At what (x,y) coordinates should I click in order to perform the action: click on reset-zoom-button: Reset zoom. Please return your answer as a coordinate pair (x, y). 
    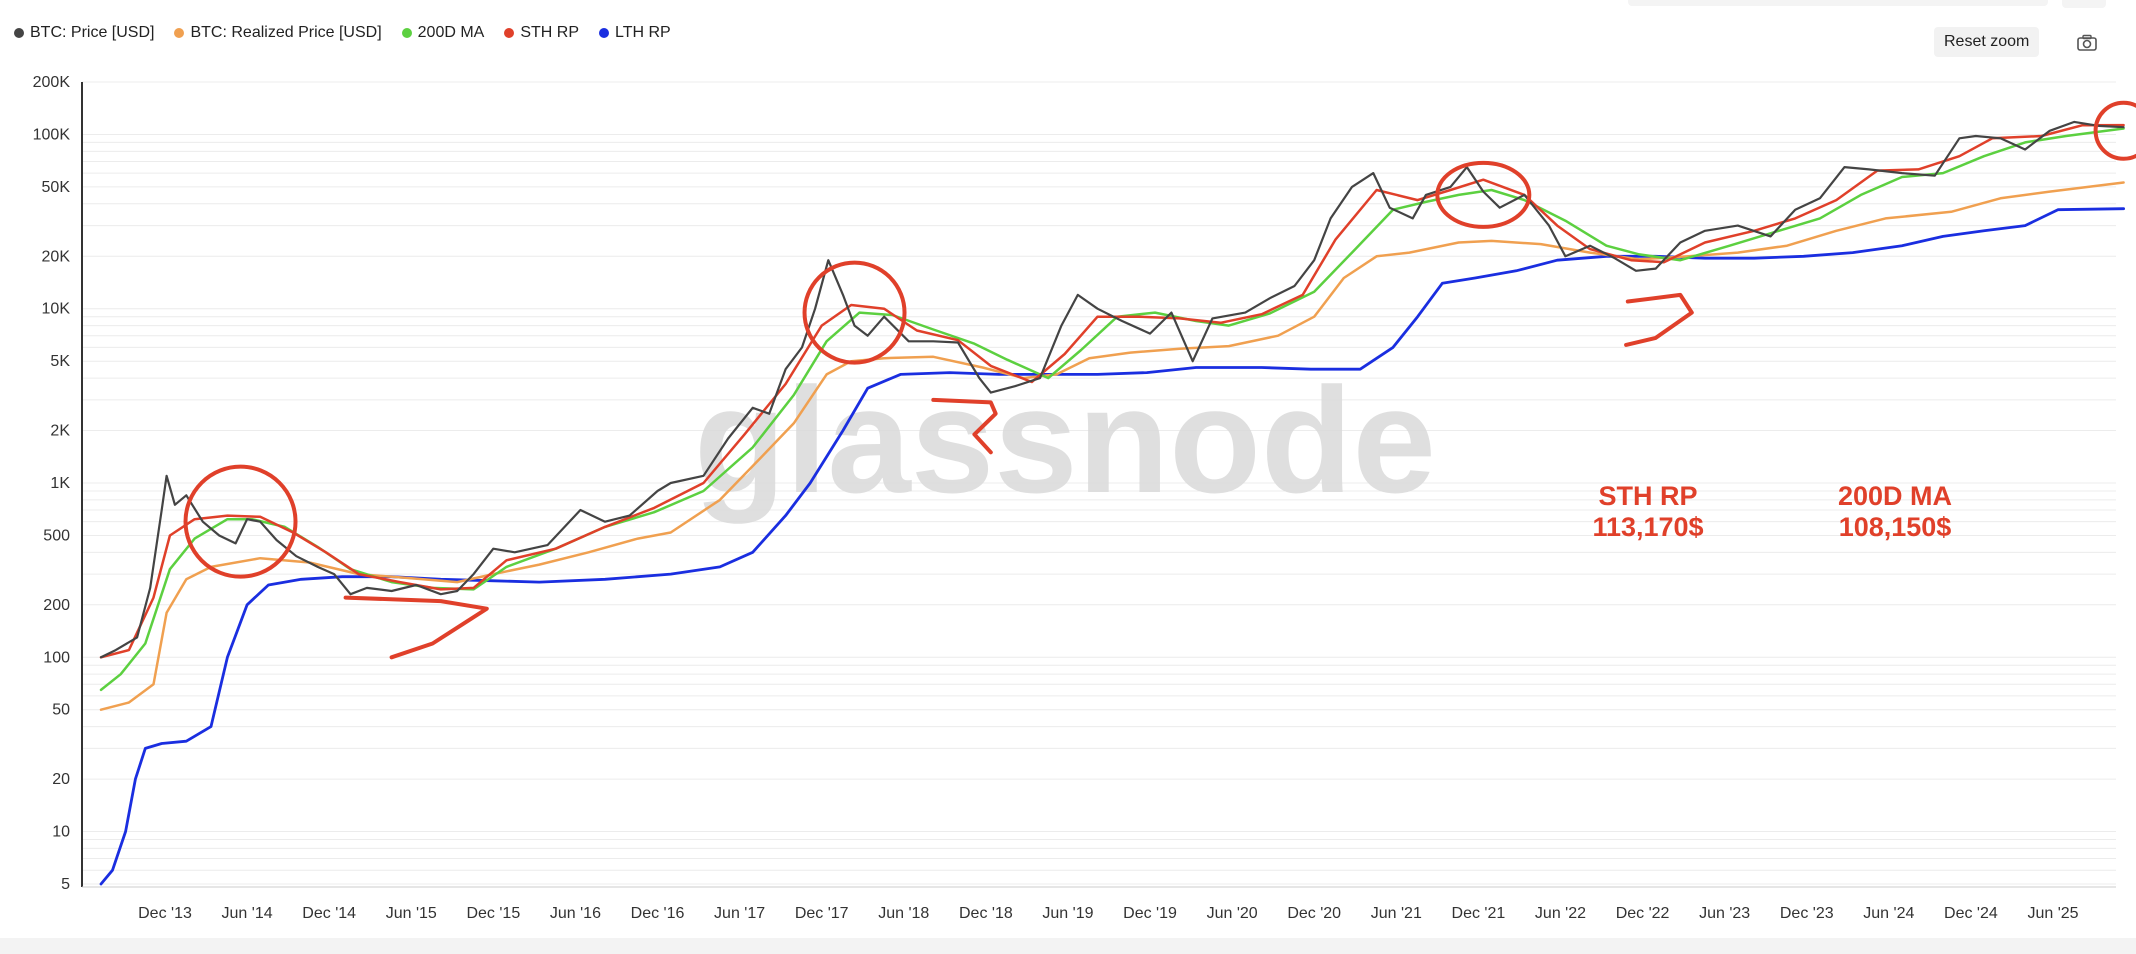
    Looking at the image, I should click on (1987, 42).